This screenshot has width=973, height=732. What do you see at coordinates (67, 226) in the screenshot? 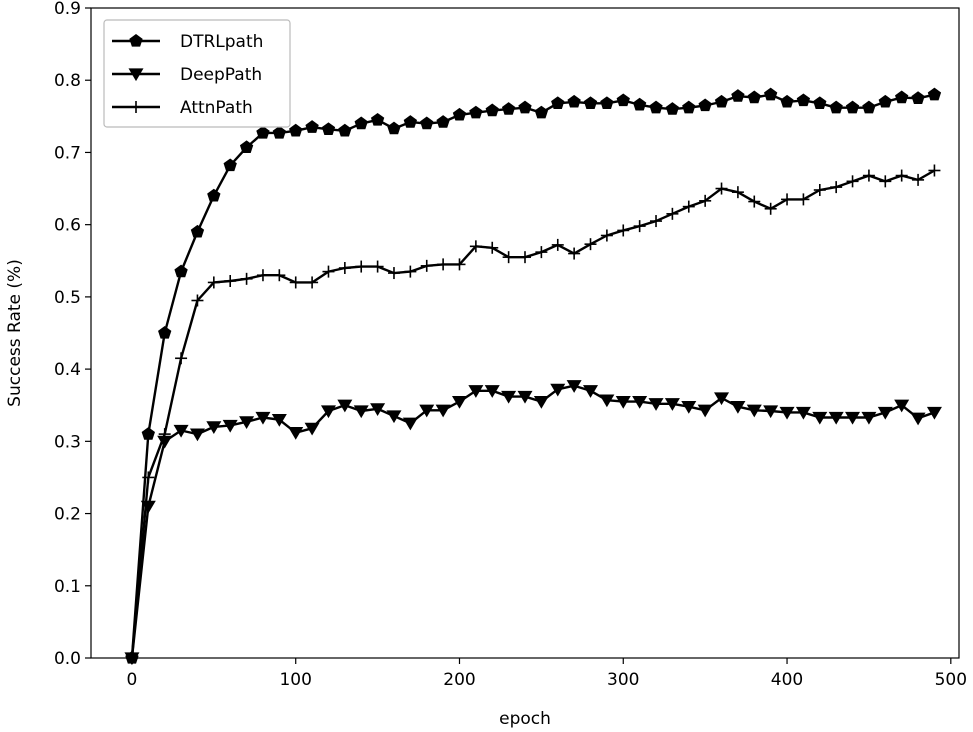
I see `y-tick-label: 0.6` at bounding box center [67, 226].